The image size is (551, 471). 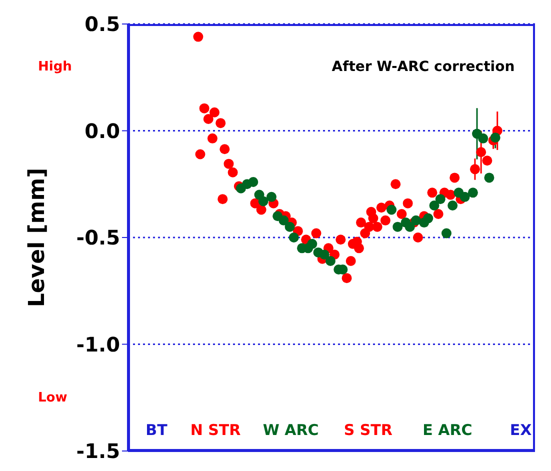 I want to click on text: High, so click(x=55, y=66).